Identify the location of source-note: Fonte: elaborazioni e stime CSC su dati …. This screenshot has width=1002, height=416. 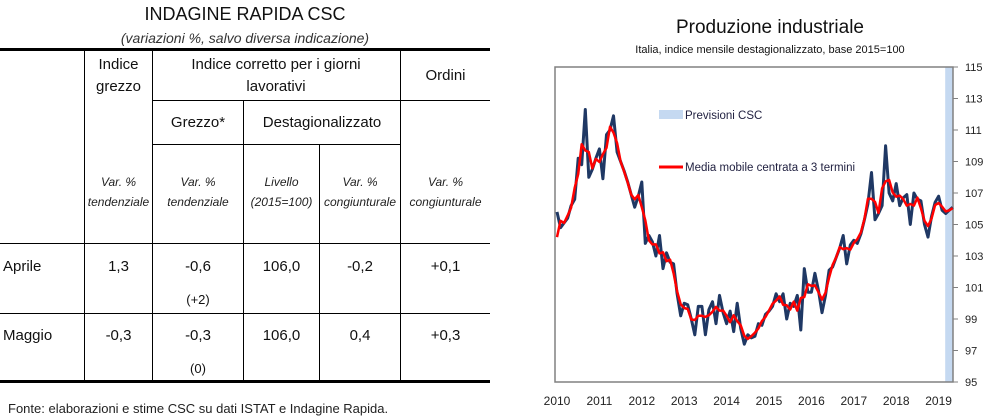
(198, 408).